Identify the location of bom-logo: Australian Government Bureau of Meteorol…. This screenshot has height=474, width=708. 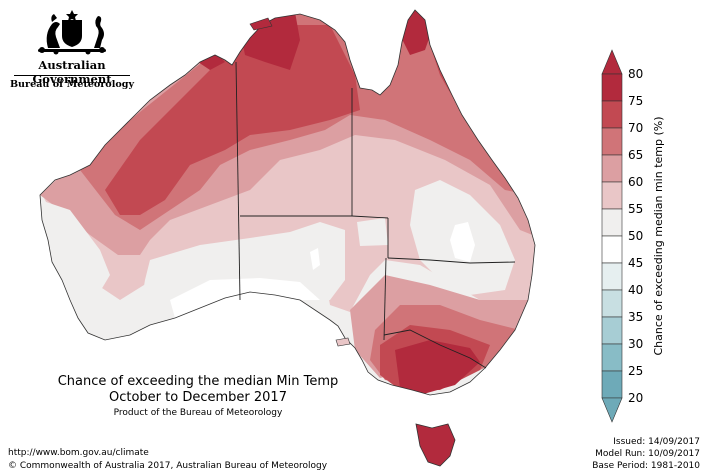
(72, 50).